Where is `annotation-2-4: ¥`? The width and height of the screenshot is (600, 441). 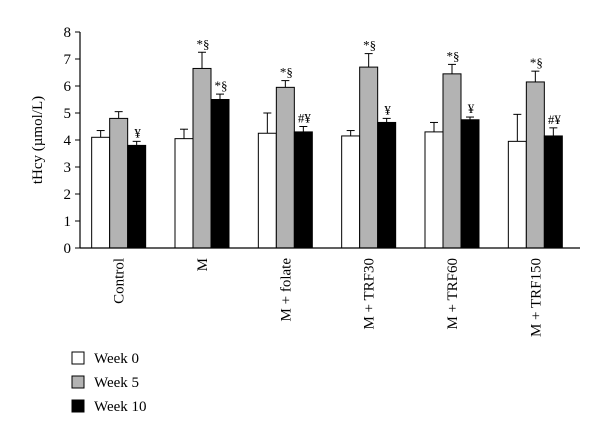 annotation-2-4: ¥ is located at coordinates (471, 108).